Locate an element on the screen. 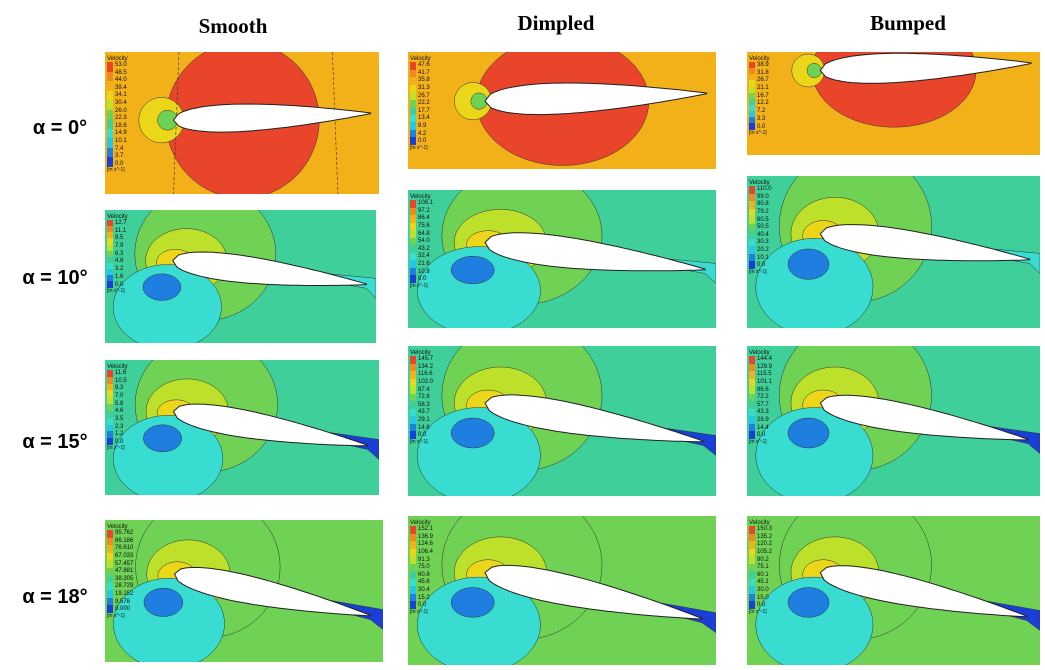  legend-tick-label: 50.5 is located at coordinates (763, 227).